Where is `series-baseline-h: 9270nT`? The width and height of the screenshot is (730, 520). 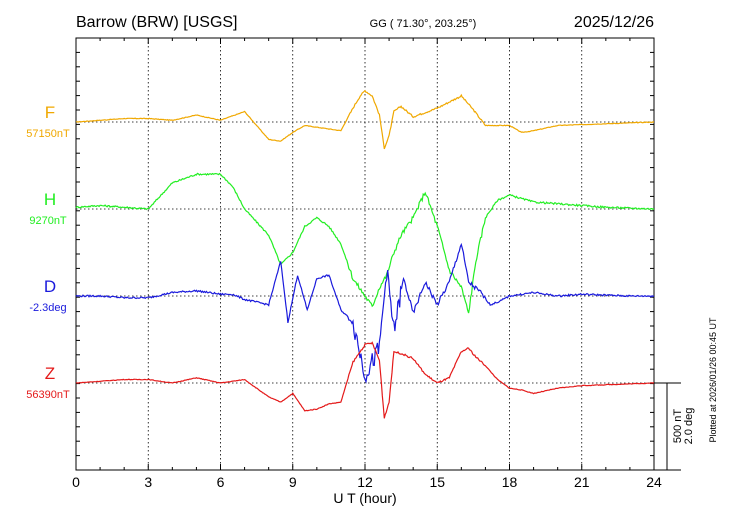
series-baseline-h: 9270nT is located at coordinates (48, 221).